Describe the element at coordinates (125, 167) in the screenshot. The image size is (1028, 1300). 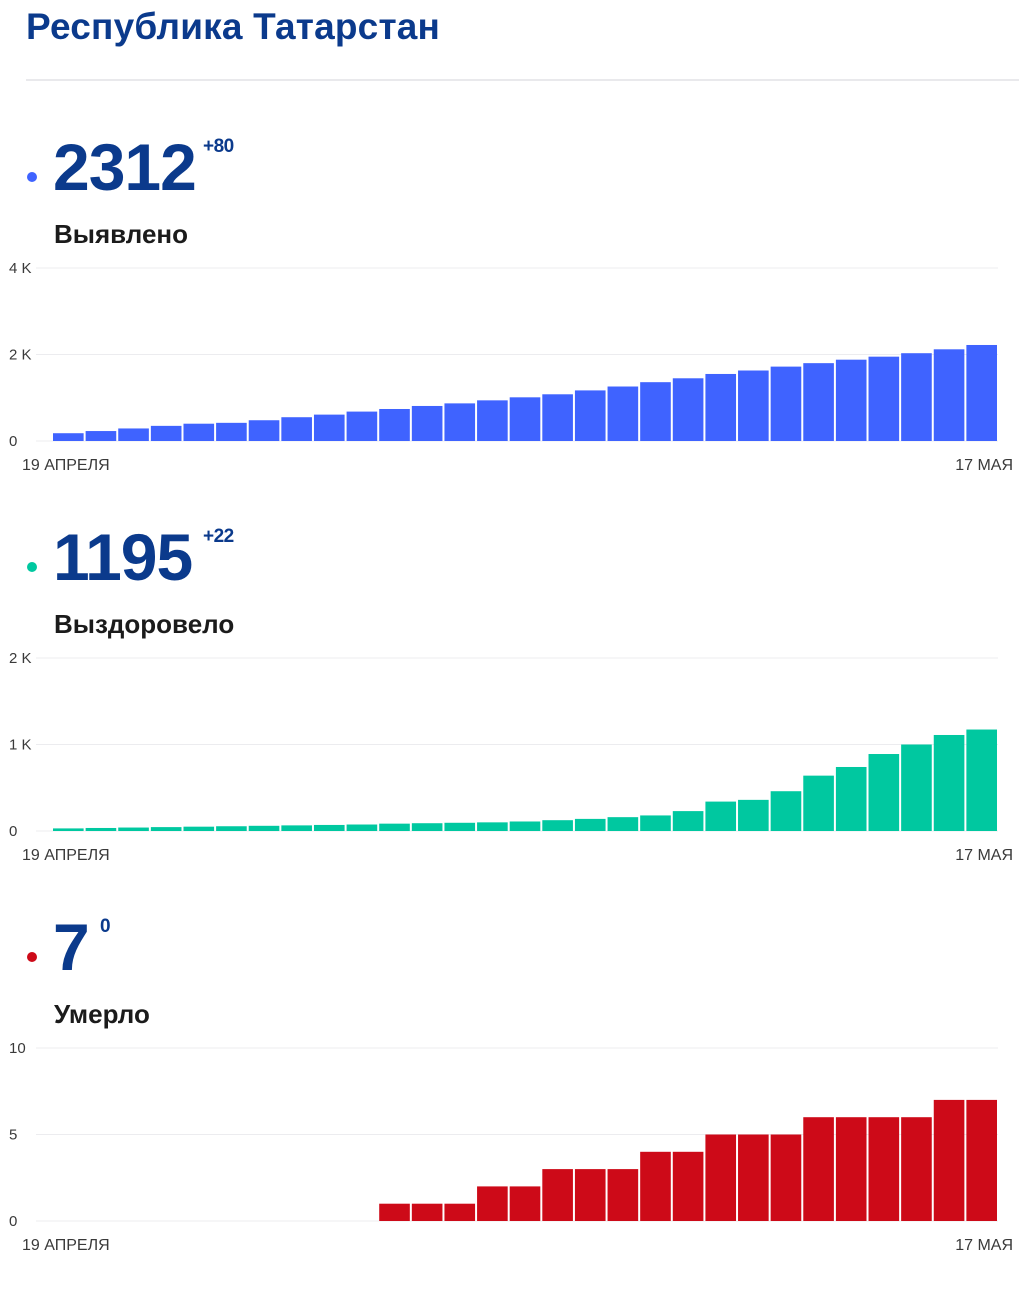
I see `total-value: 2312` at that location.